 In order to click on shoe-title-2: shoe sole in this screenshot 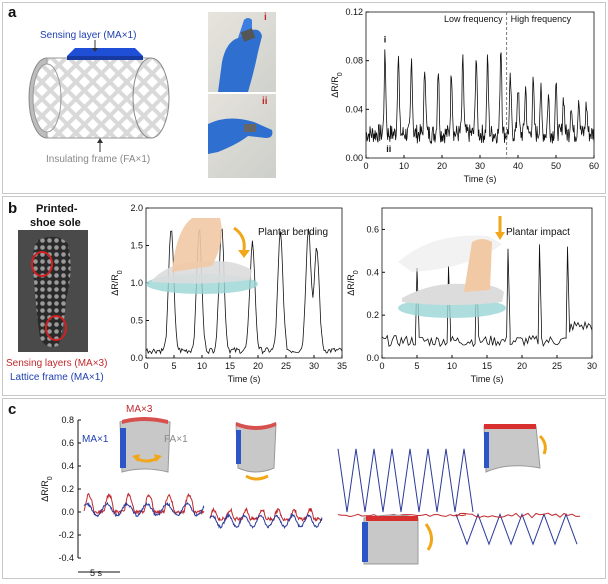, I will do `click(55, 223)`.